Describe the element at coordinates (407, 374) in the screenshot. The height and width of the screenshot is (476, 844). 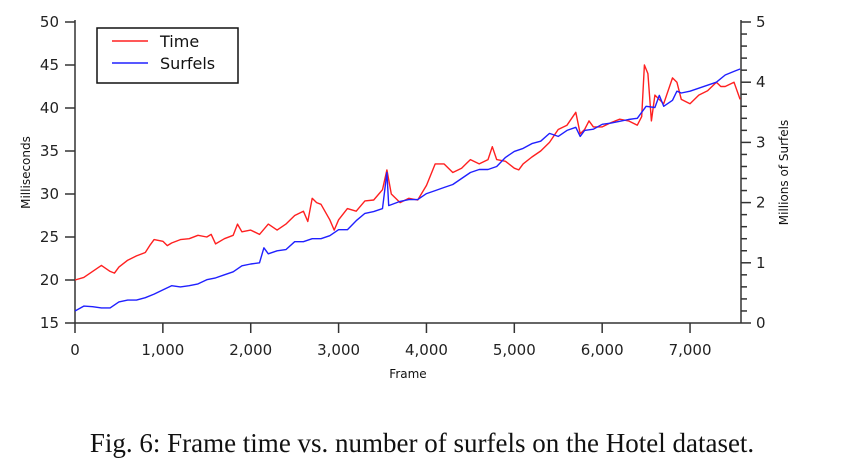
I see `x-axis-label: Frame` at that location.